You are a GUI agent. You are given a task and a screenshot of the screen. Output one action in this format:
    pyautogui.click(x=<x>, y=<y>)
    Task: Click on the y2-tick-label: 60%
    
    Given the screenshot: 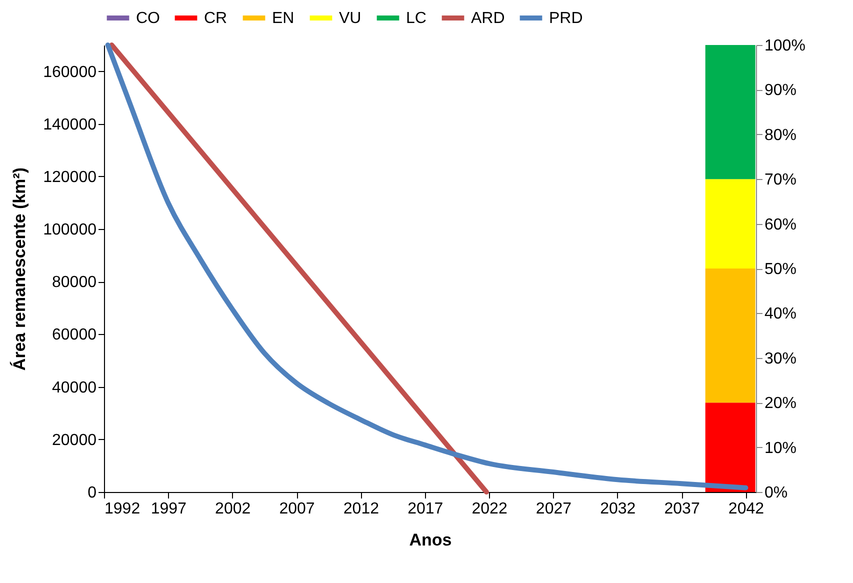 What is the action you would take?
    pyautogui.click(x=780, y=225)
    